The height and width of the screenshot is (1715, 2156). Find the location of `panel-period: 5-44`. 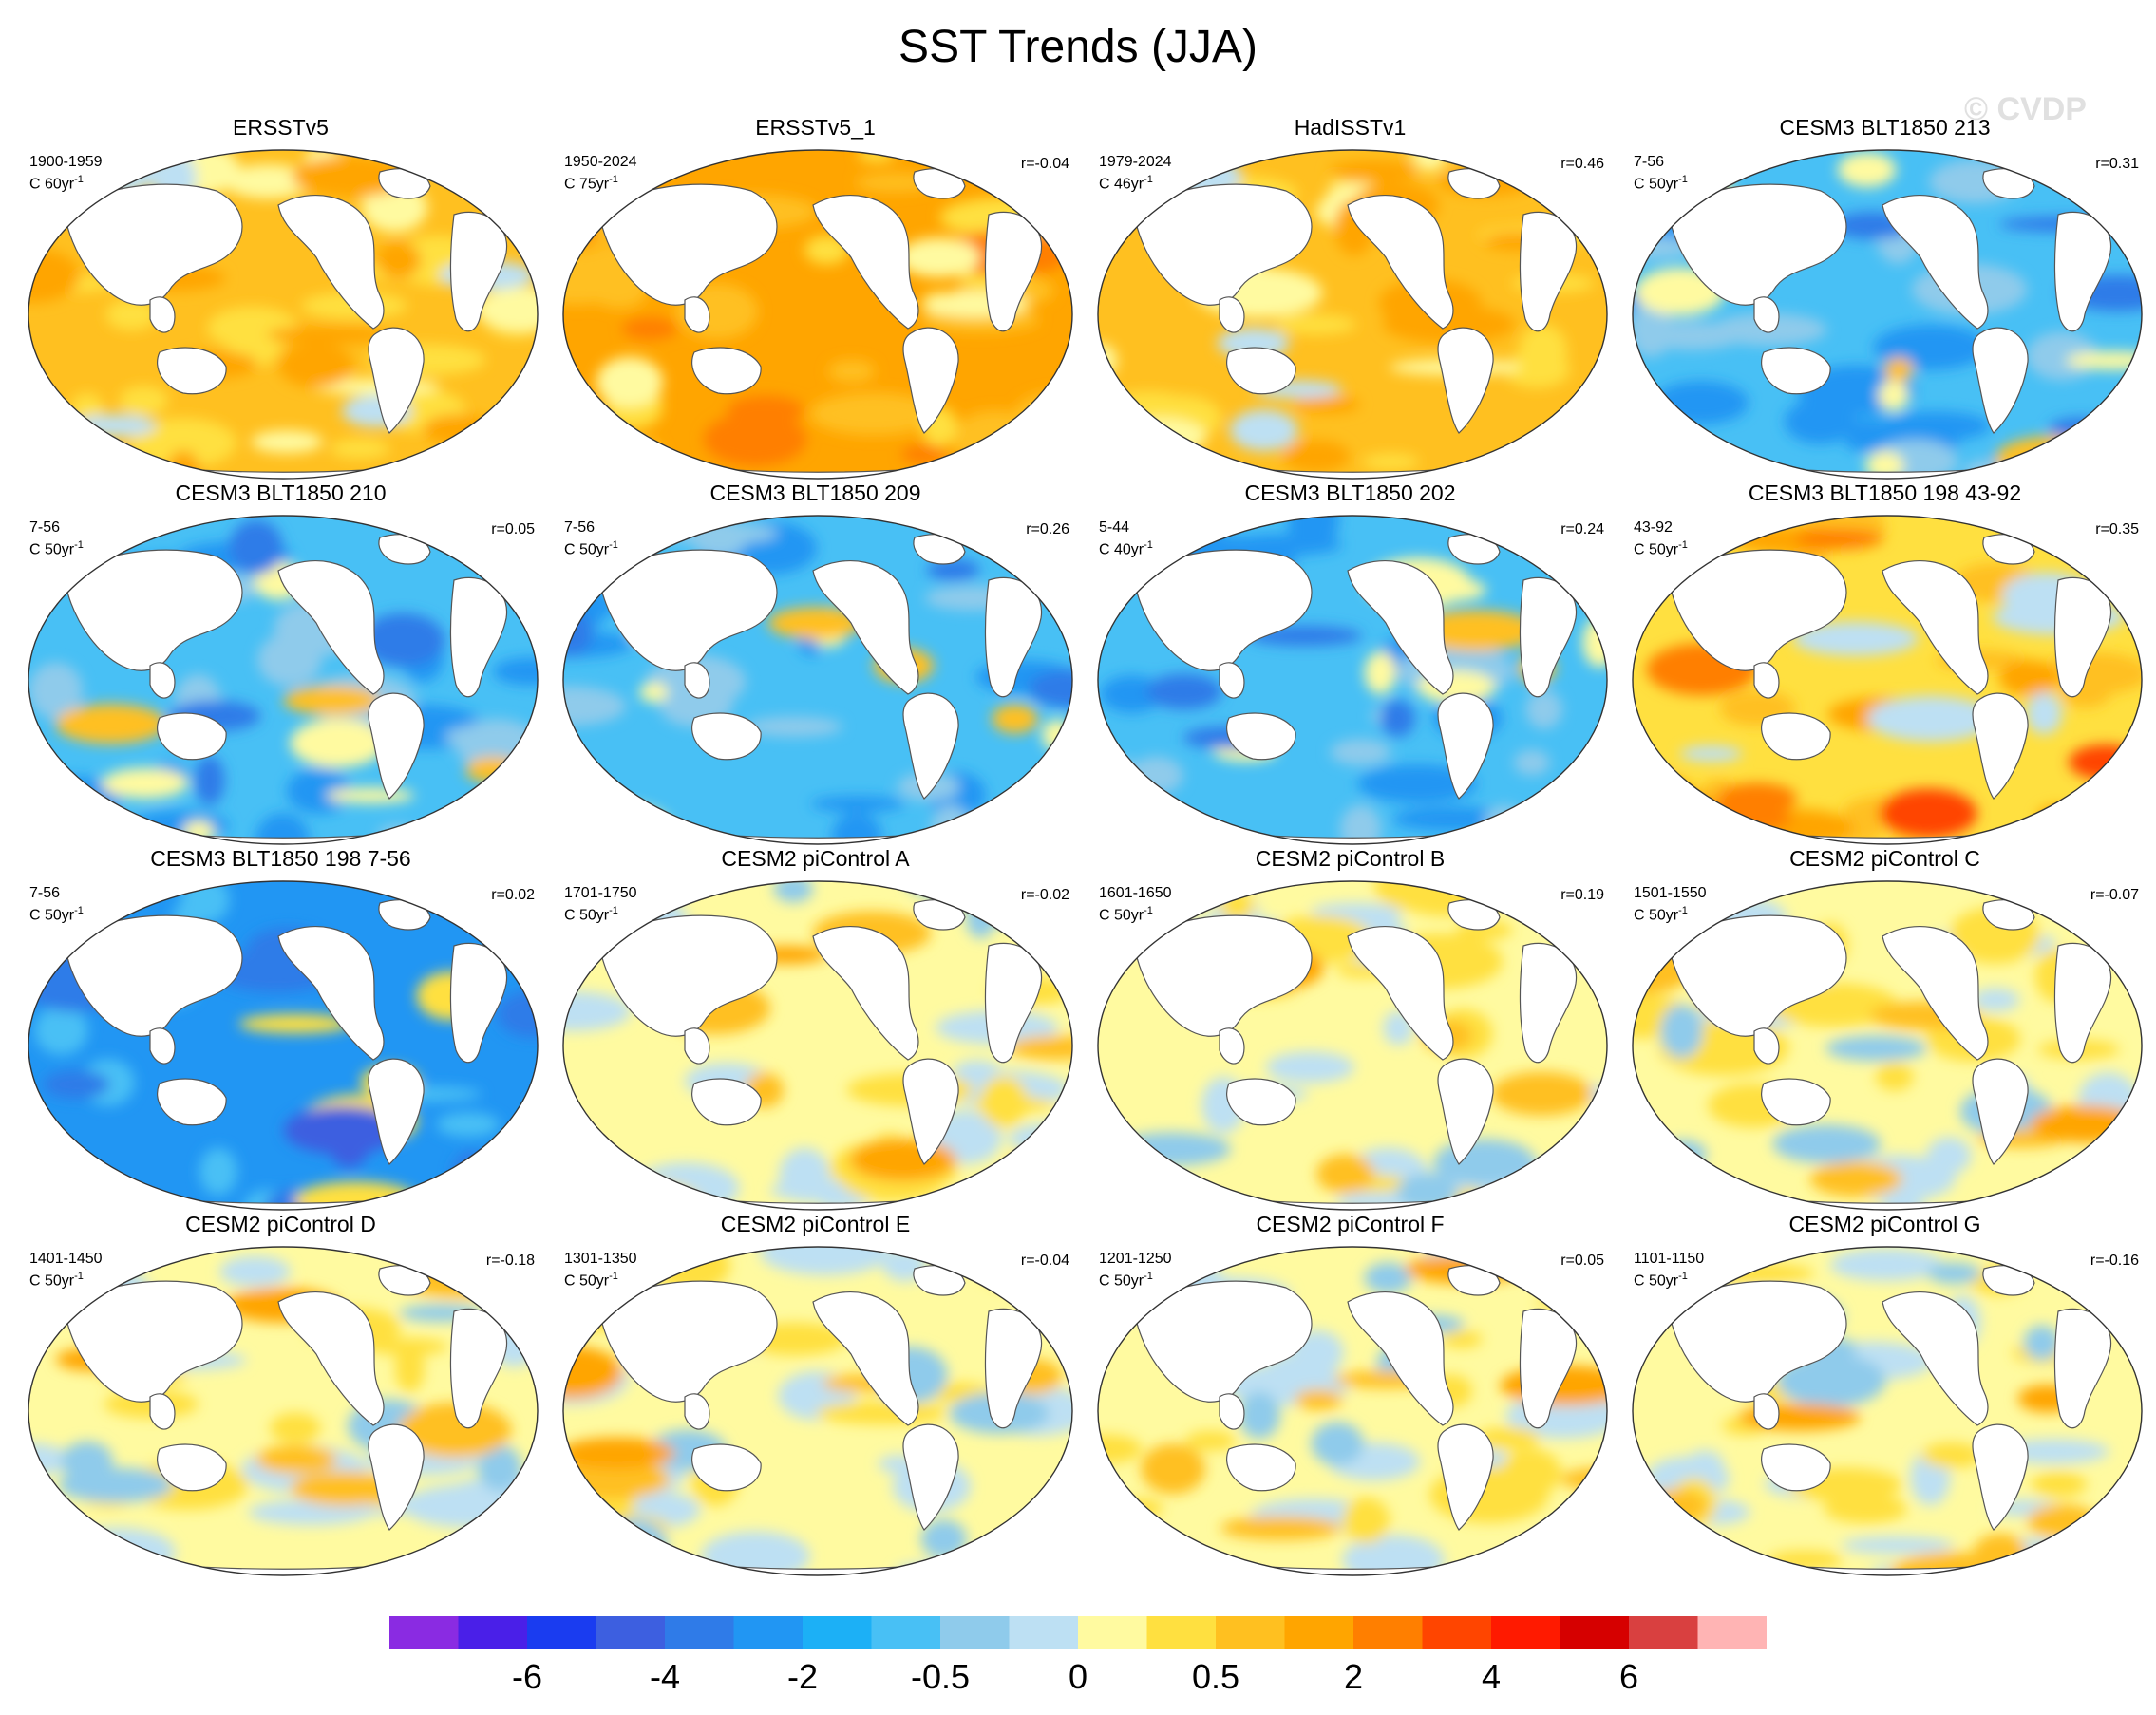

panel-period: 5-44 is located at coordinates (1115, 527).